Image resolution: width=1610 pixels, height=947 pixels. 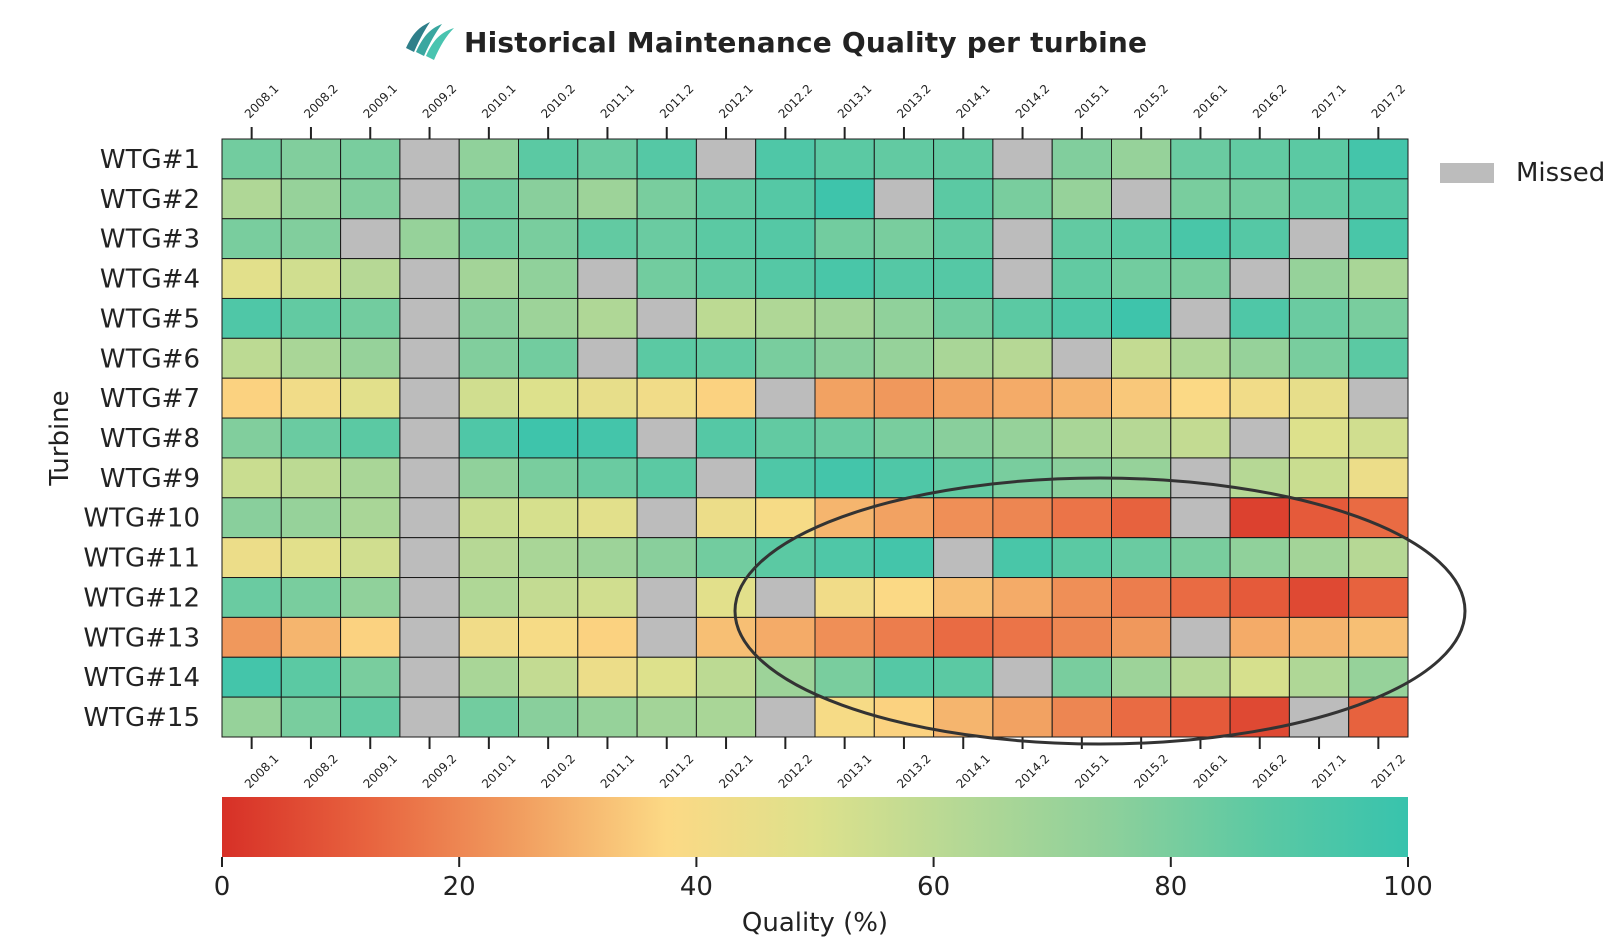 I want to click on row-label: WTG#5, so click(x=150, y=319).